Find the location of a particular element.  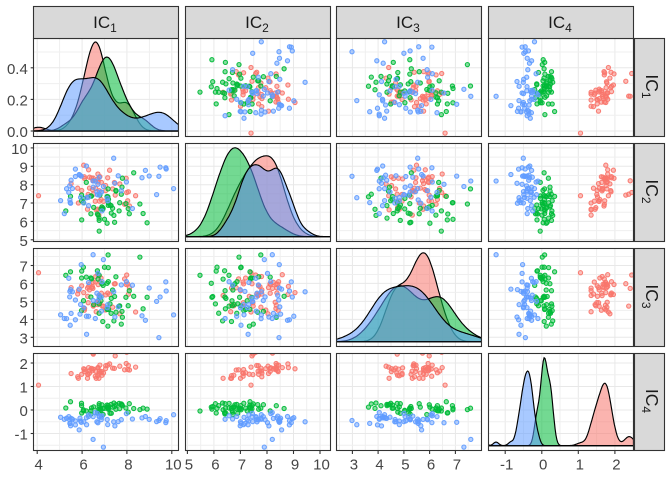

svg-text: 0.0 is located at coordinates (17, 132).